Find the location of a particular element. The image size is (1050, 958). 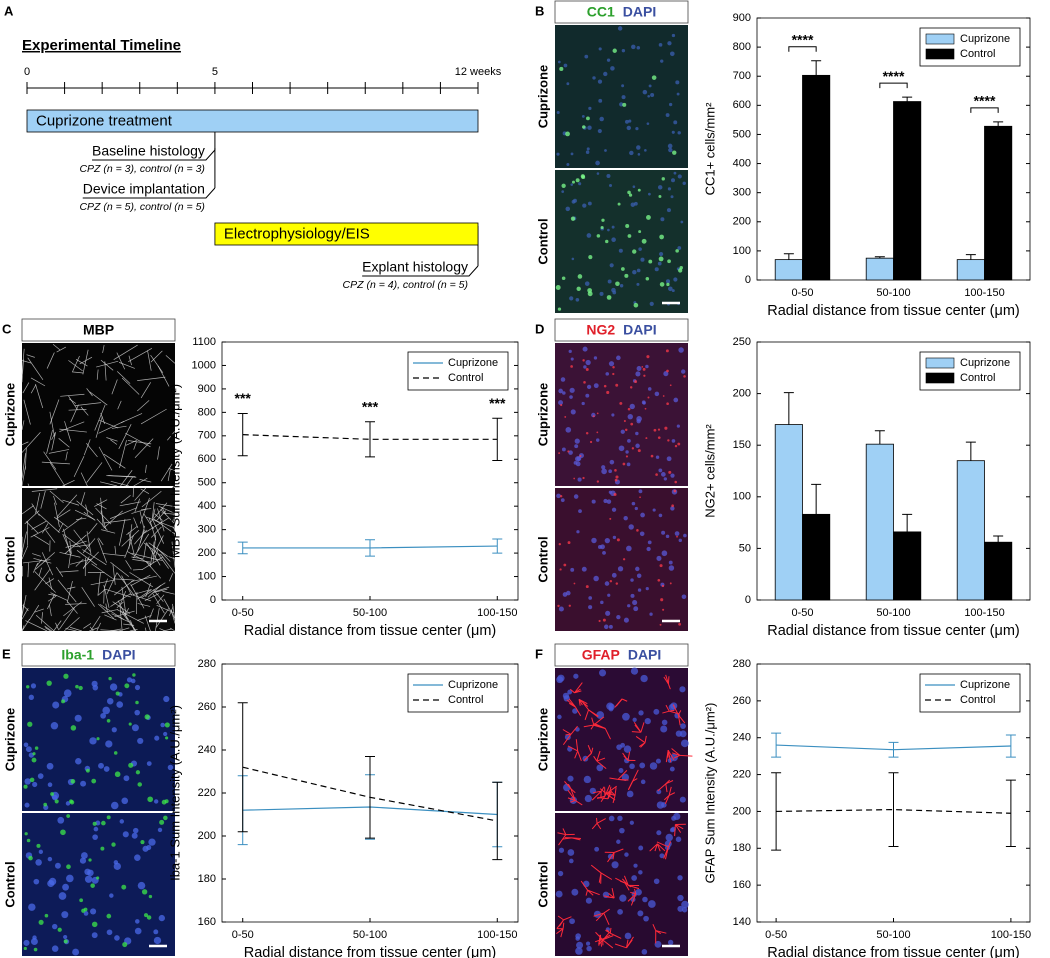

y-axis-label: GFAP Sum Intensity (A.U./μm²) is located at coordinates (709, 793).